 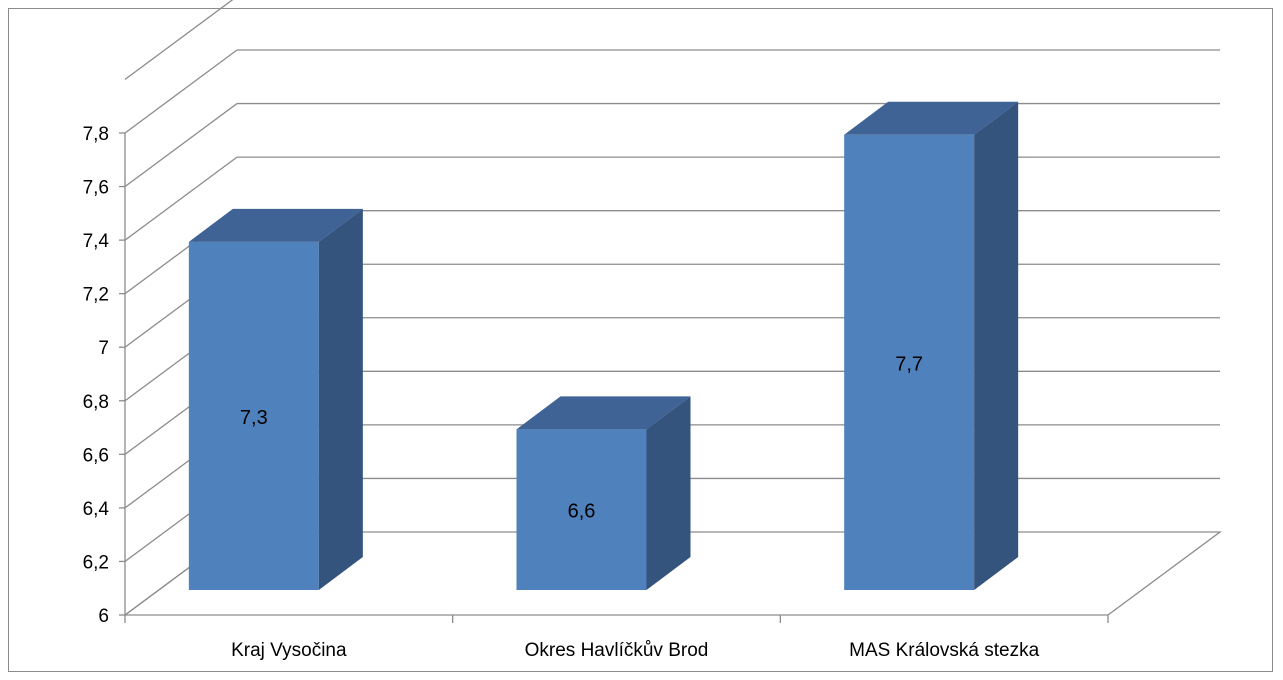 I want to click on y-tick-label: 6,6, so click(x=96, y=455).